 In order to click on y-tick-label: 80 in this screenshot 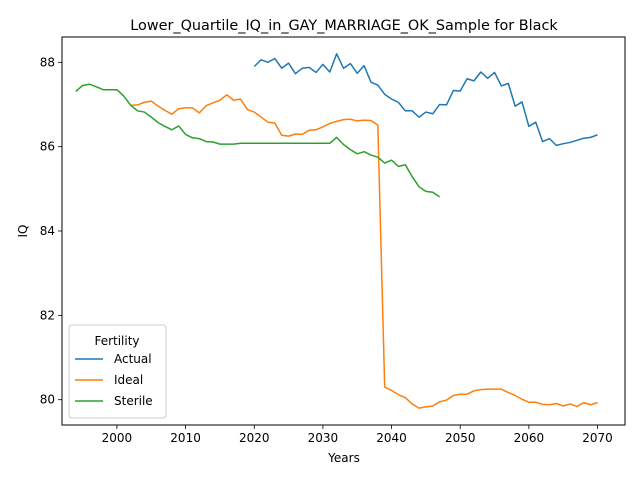, I will do `click(47, 400)`.